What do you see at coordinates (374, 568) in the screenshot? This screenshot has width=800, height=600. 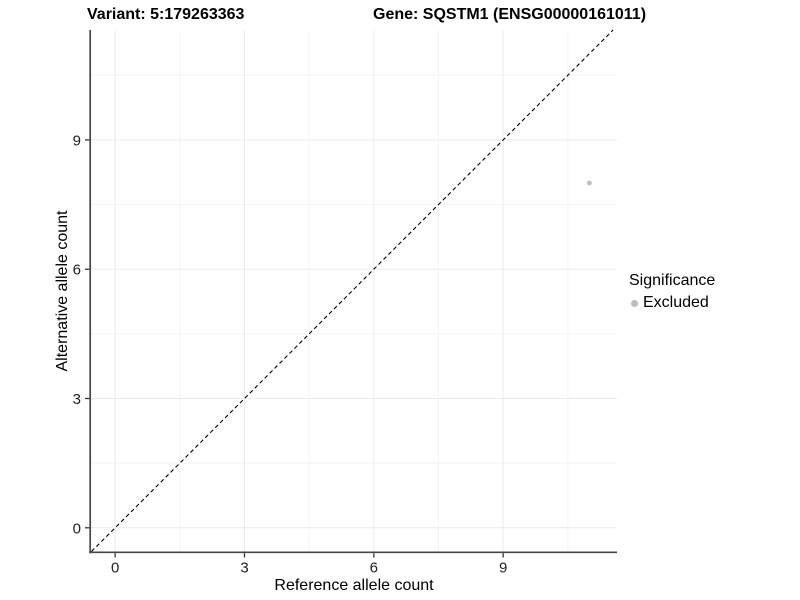 I see `x-tick-label: 6` at bounding box center [374, 568].